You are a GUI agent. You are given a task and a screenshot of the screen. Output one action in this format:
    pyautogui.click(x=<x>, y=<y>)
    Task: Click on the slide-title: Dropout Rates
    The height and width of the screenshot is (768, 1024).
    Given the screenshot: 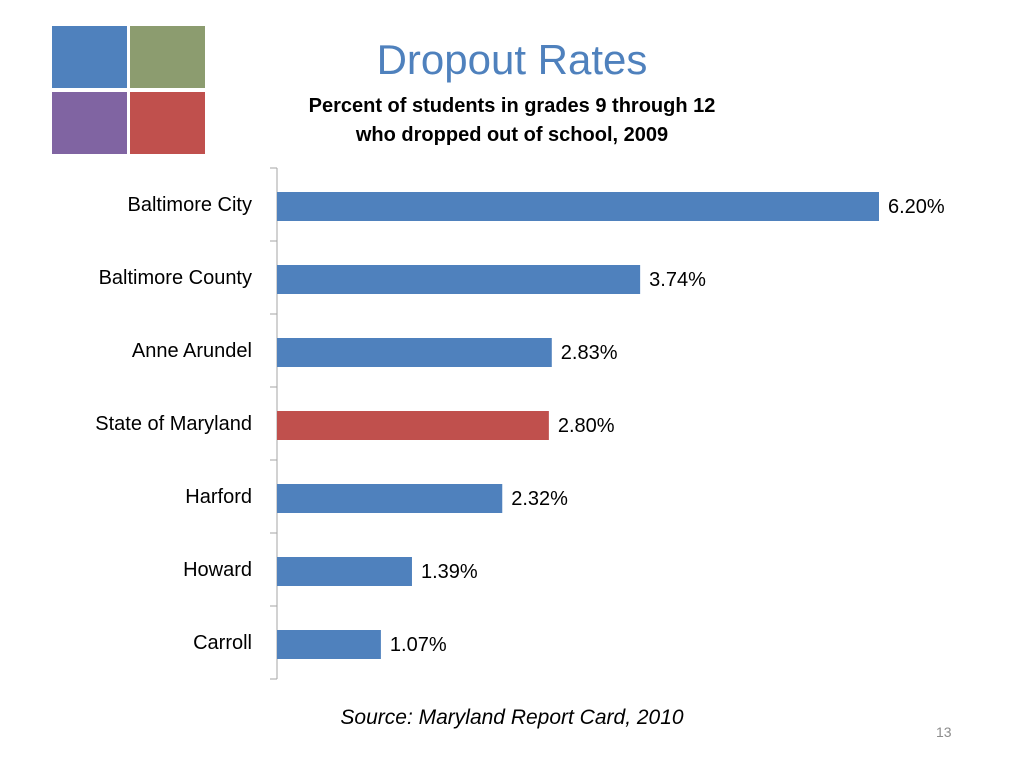 What is the action you would take?
    pyautogui.click(x=512, y=59)
    